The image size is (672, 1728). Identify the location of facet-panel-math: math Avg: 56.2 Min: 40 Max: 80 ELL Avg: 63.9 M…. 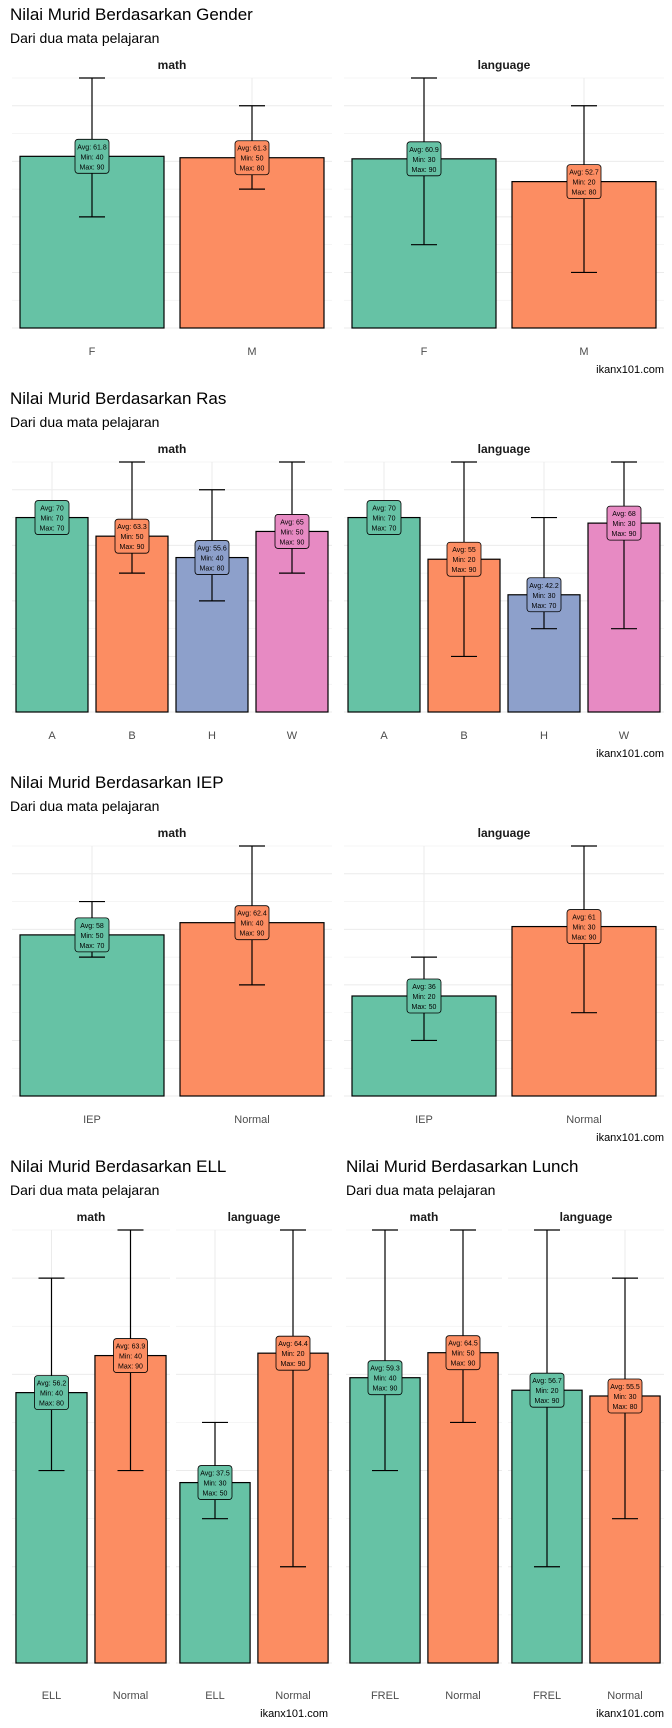
(91, 1456).